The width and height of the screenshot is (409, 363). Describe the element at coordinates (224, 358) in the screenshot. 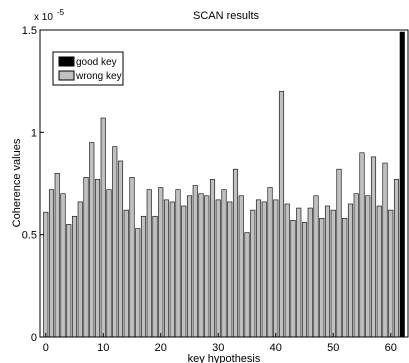

I see `x-axis-label: key hypothesis` at that location.